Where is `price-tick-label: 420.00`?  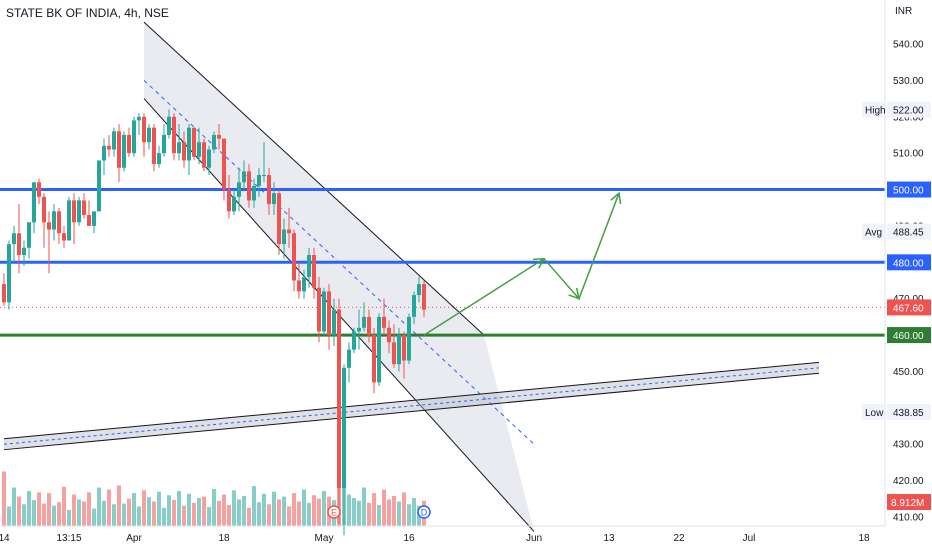 price-tick-label: 420.00 is located at coordinates (908, 481).